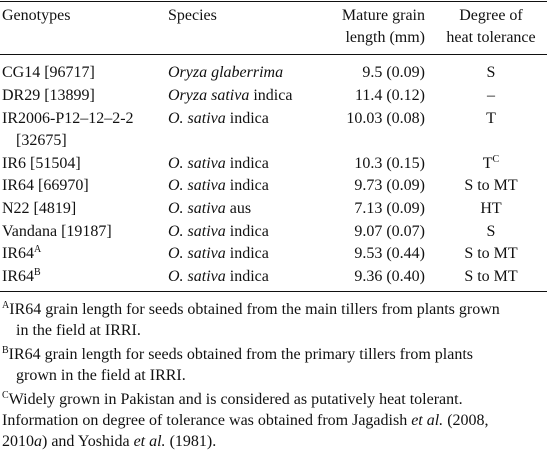 The height and width of the screenshot is (461, 547). I want to click on heat-tolerance-cell: TC, so click(491, 164).